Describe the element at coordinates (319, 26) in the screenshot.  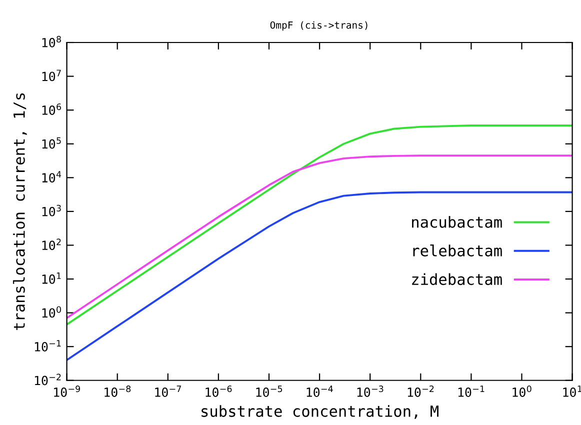
I see `chart-title: OmpF (cis->trans)` at that location.